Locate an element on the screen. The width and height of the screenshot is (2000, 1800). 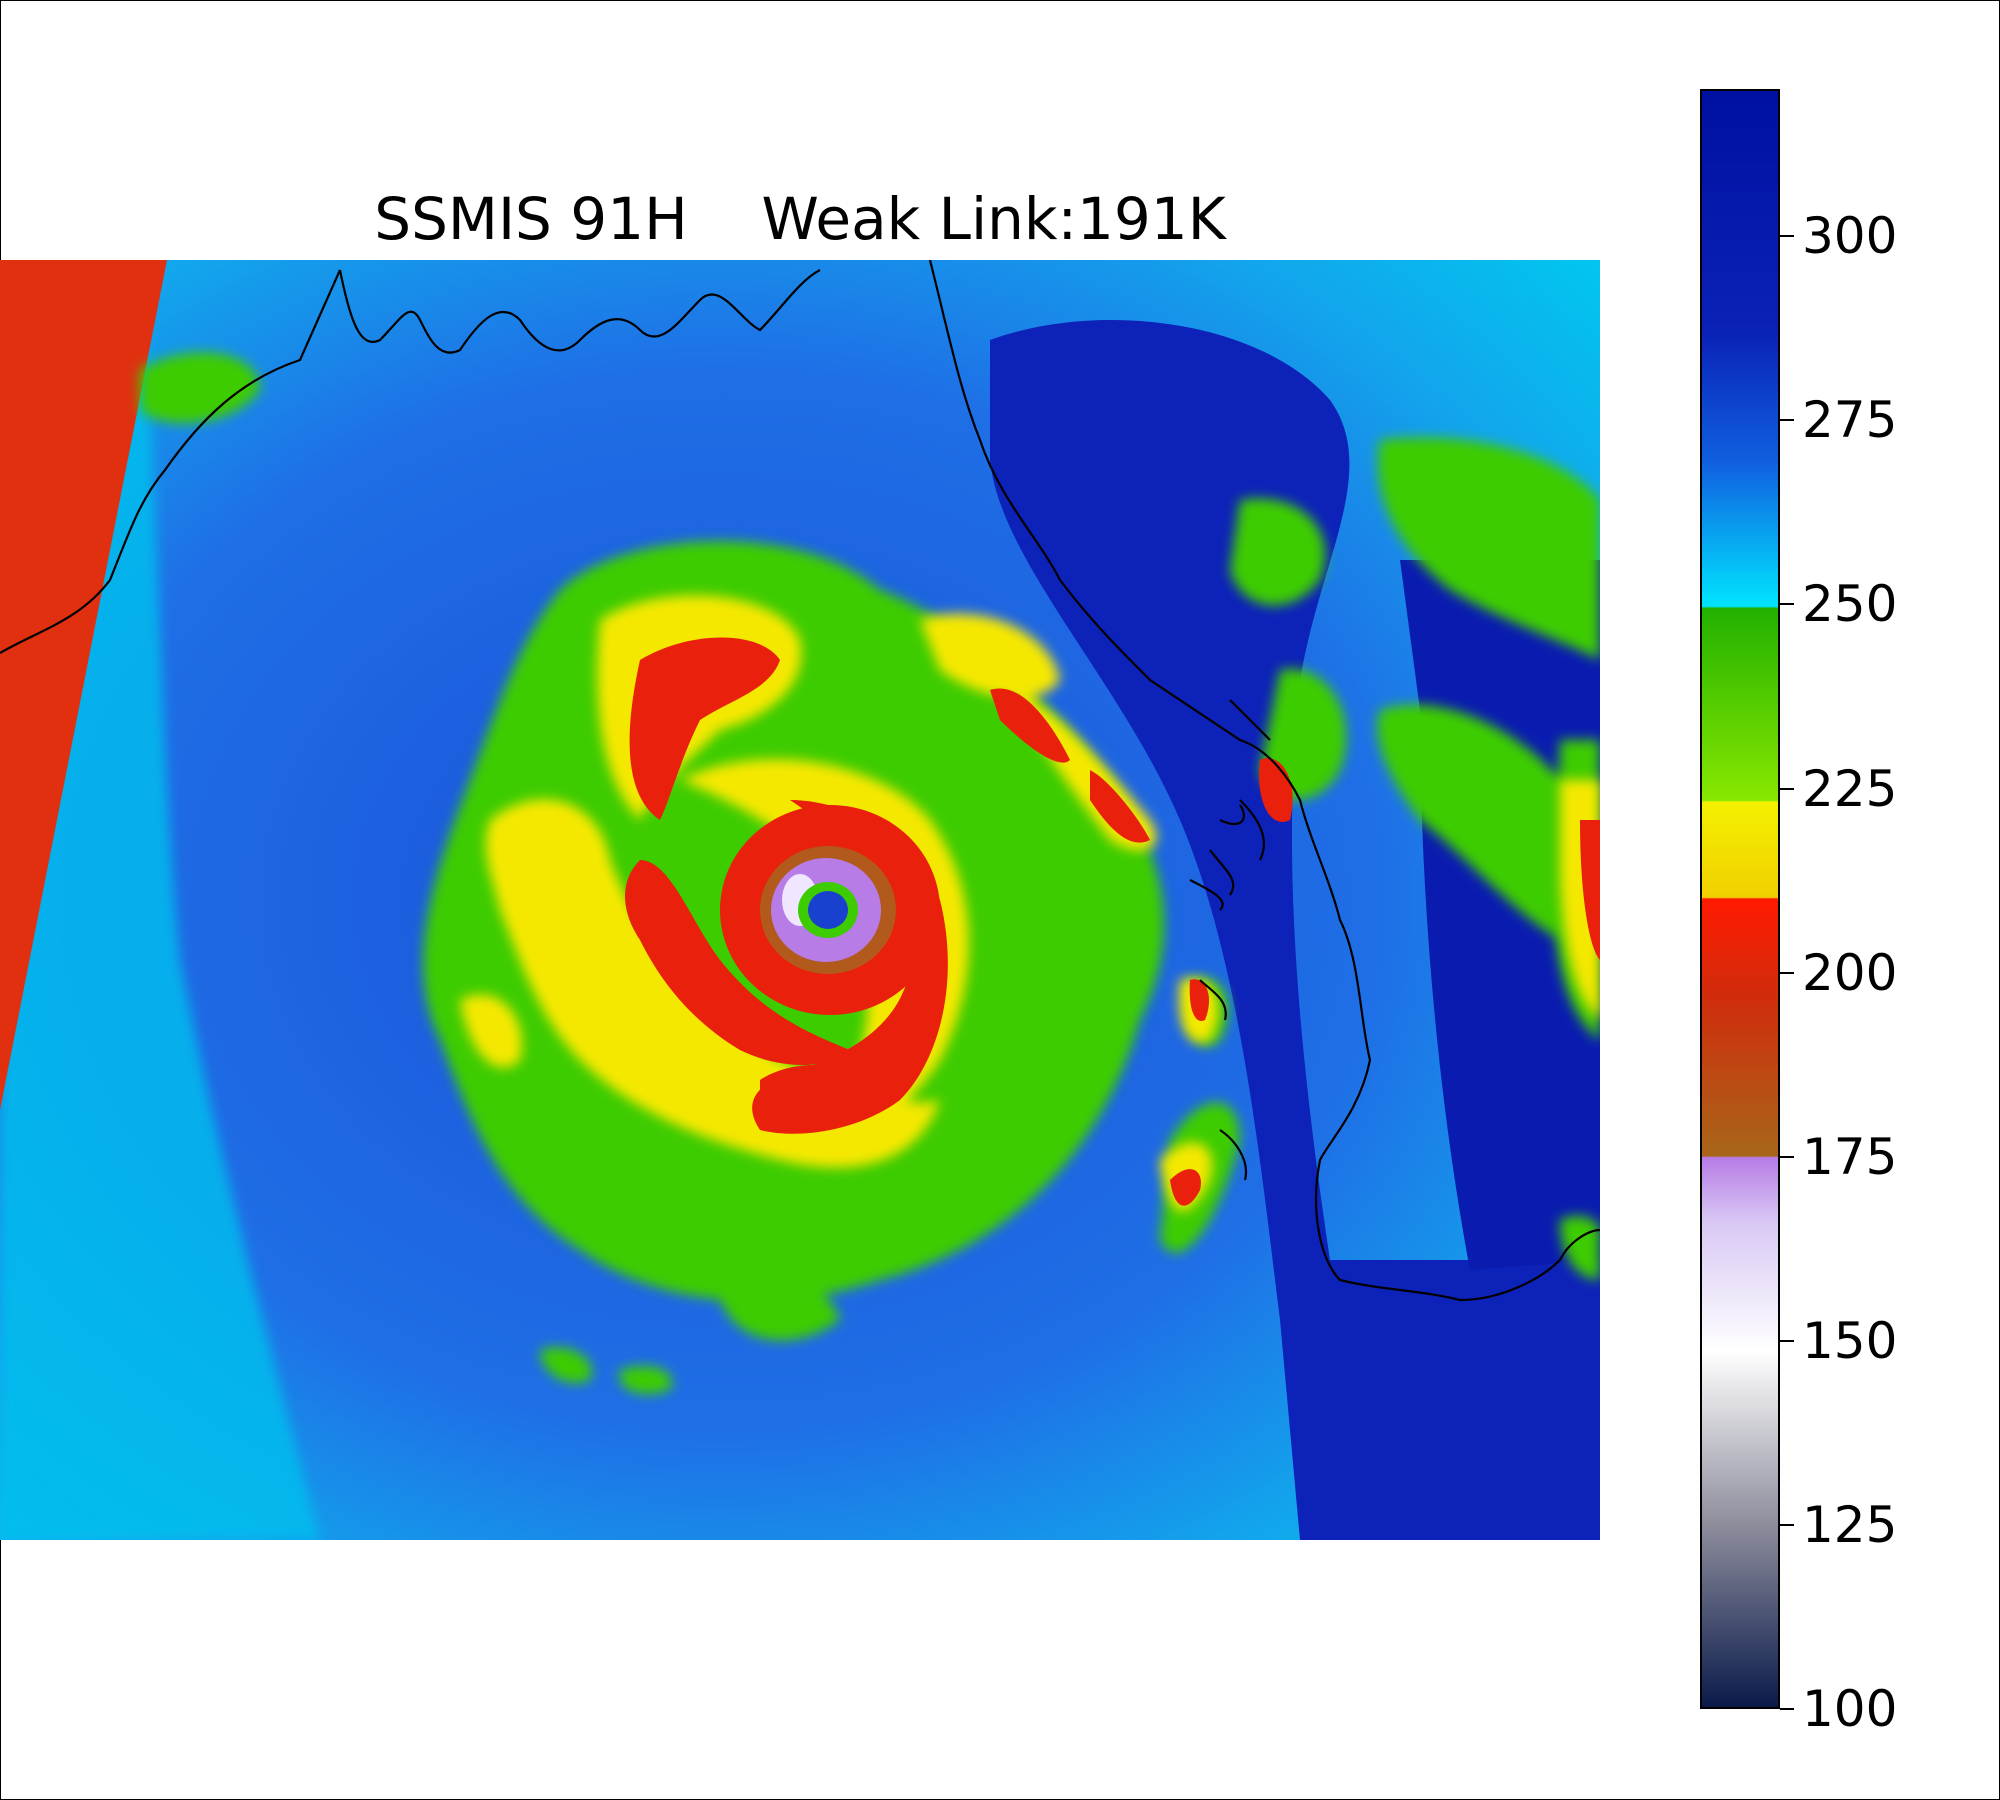
colorbar-tick-label: 300 is located at coordinates (1850, 236).